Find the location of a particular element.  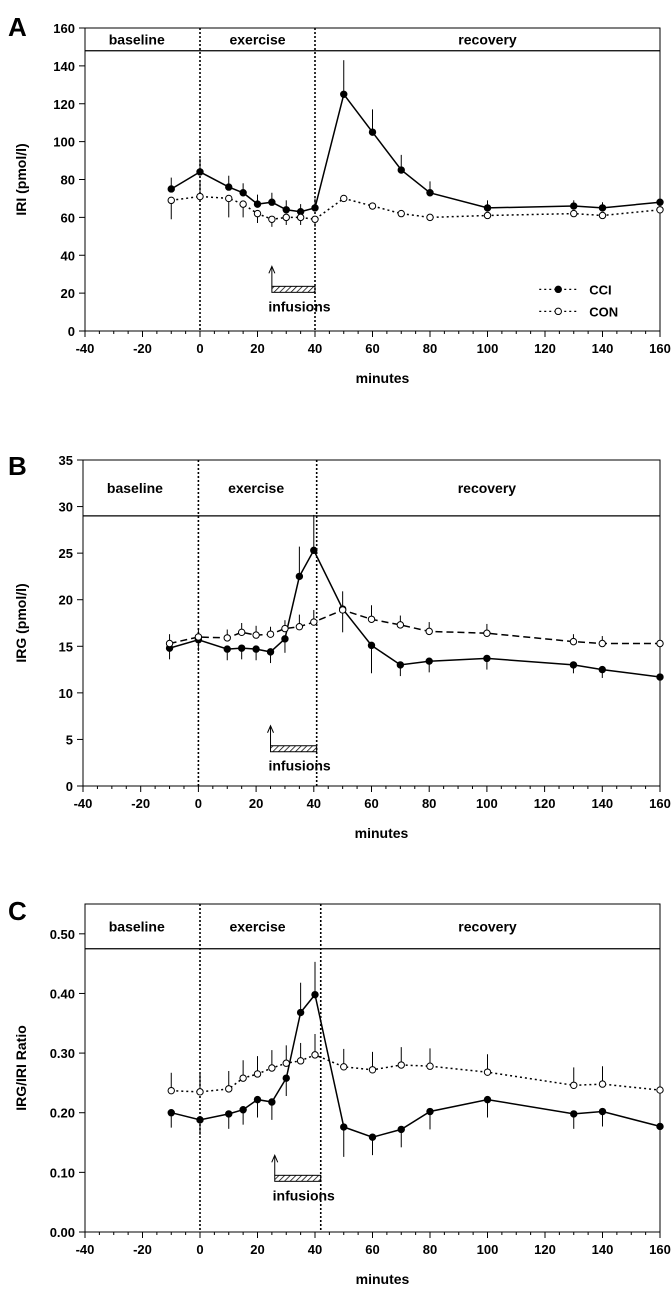

series-line-cci is located at coordinates (415, 613).